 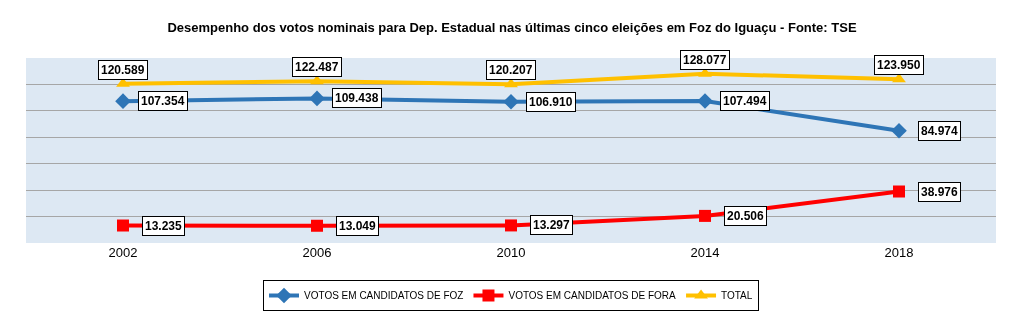 I want to click on data-label: 122.487, so click(x=317, y=67).